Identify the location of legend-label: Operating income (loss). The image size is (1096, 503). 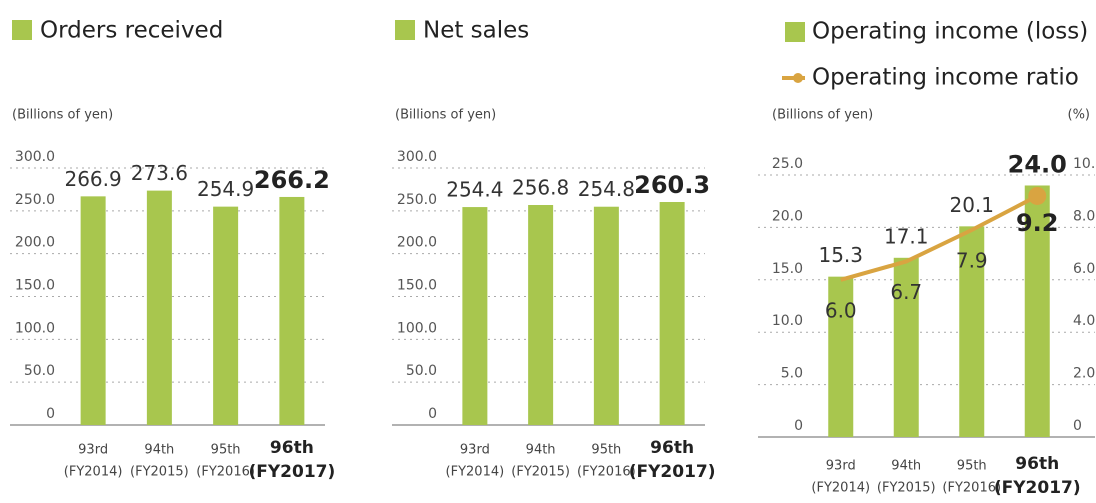
(950, 32).